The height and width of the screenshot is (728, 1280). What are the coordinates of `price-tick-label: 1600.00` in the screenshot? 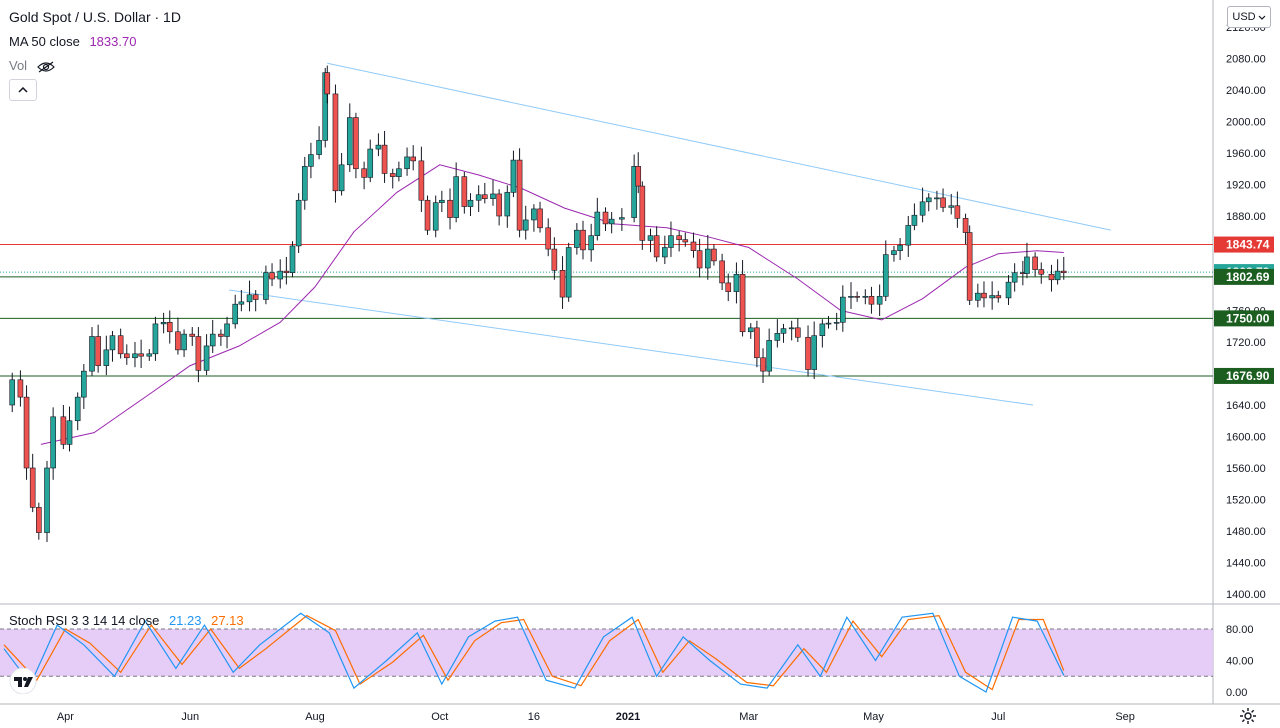 It's located at (1246, 438).